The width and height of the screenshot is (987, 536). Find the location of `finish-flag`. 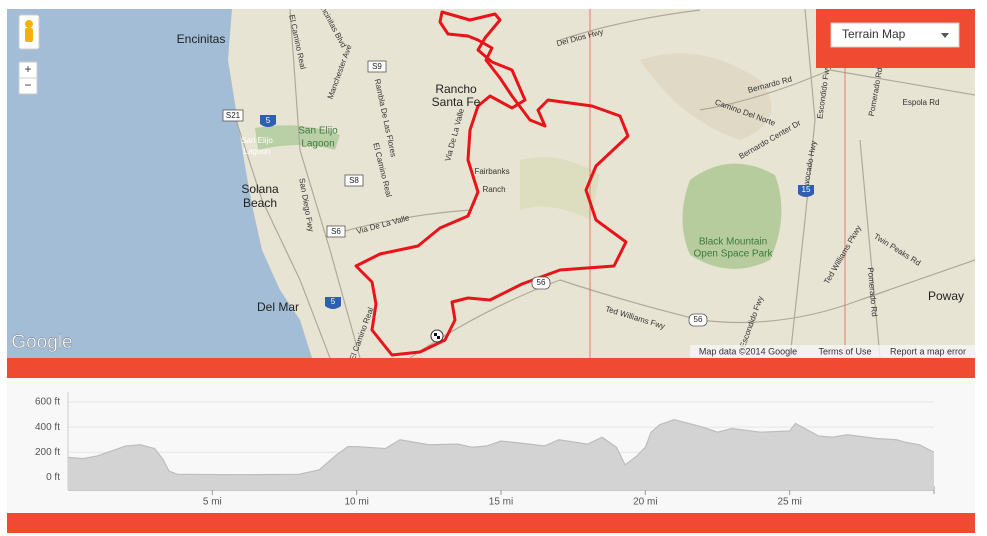

finish-flag is located at coordinates (437, 336).